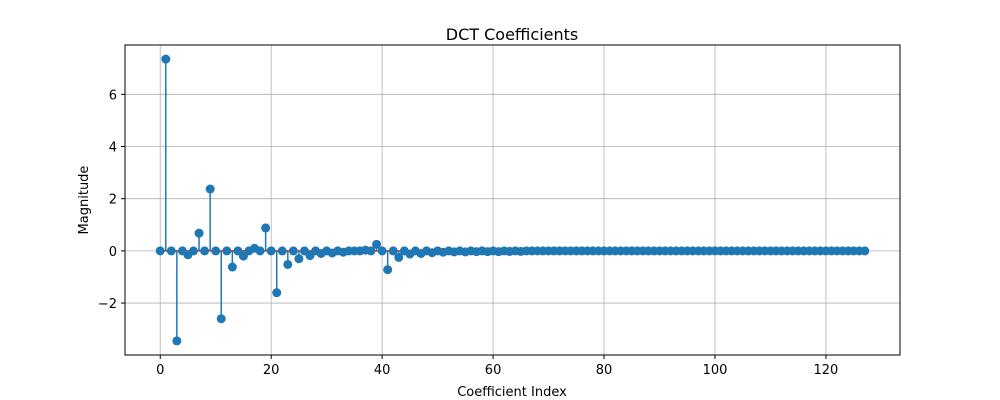 The width and height of the screenshot is (1000, 400). Describe the element at coordinates (826, 370) in the screenshot. I see `x-tick-label: 120` at that location.